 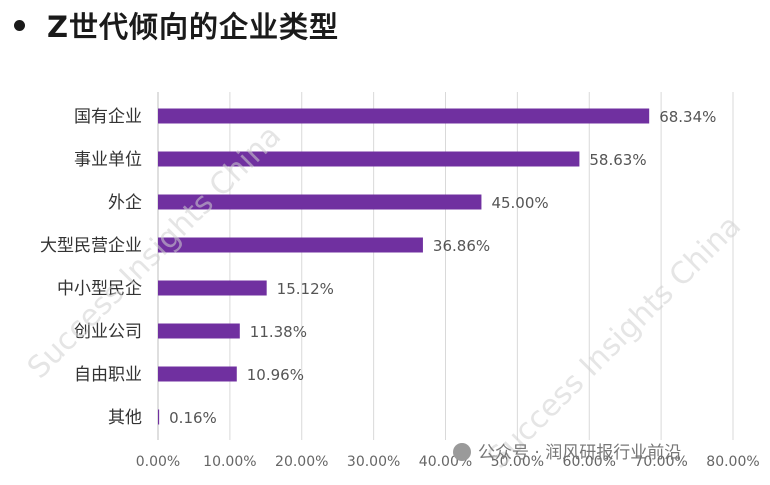 I want to click on wechat-icon, so click(x=462, y=452).